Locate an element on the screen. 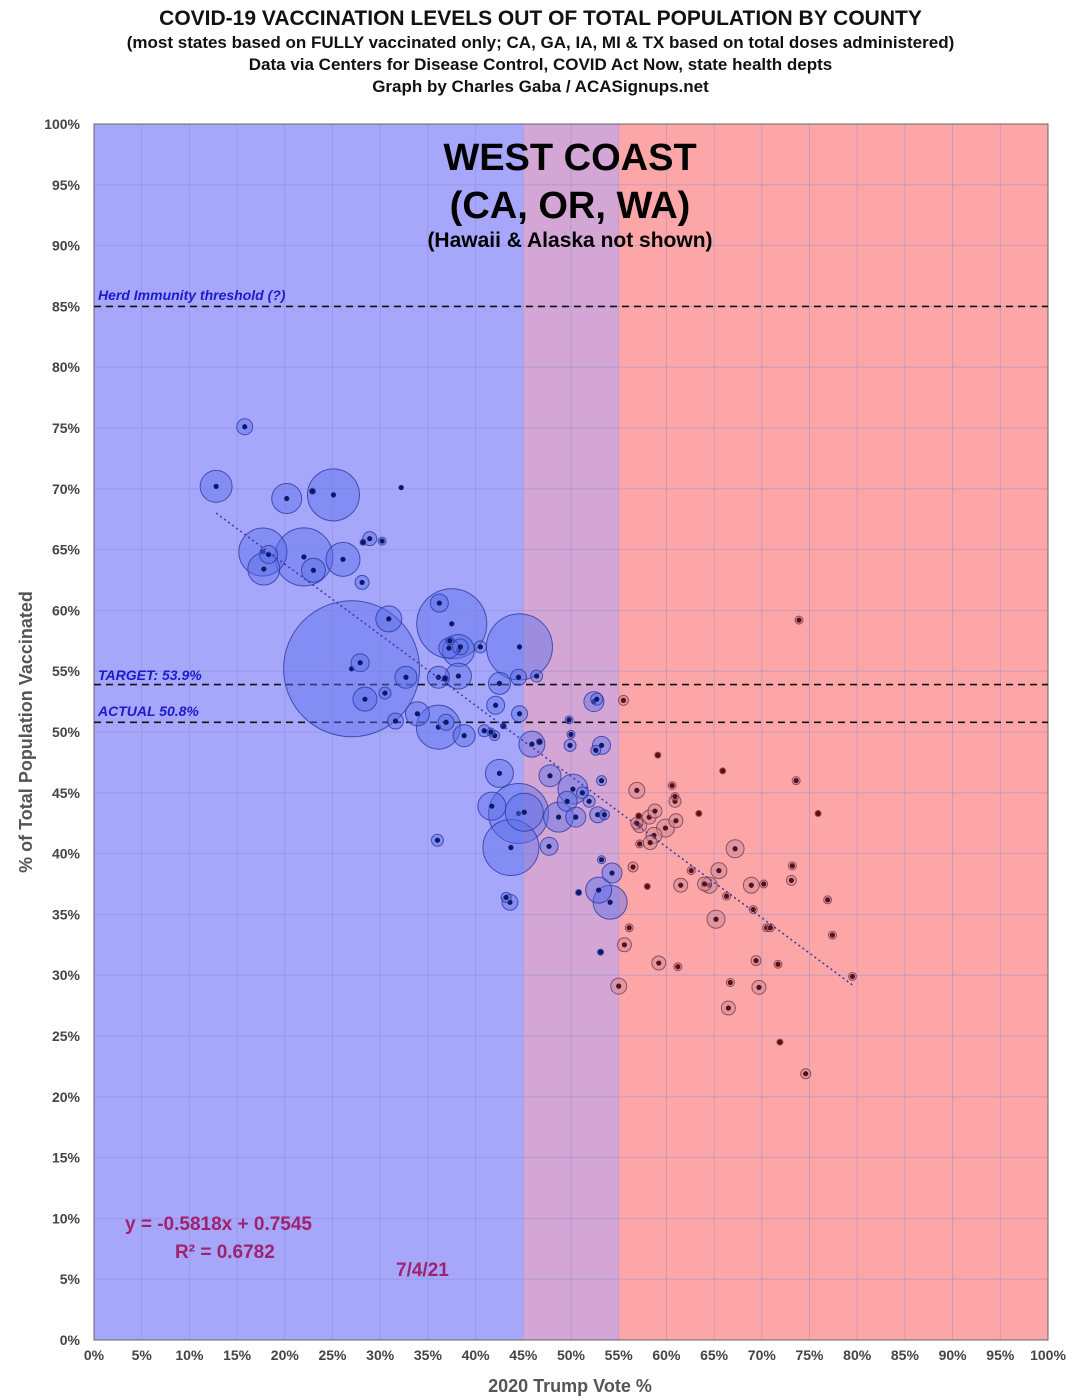  x-tick-label: 10% is located at coordinates (189, 1355).